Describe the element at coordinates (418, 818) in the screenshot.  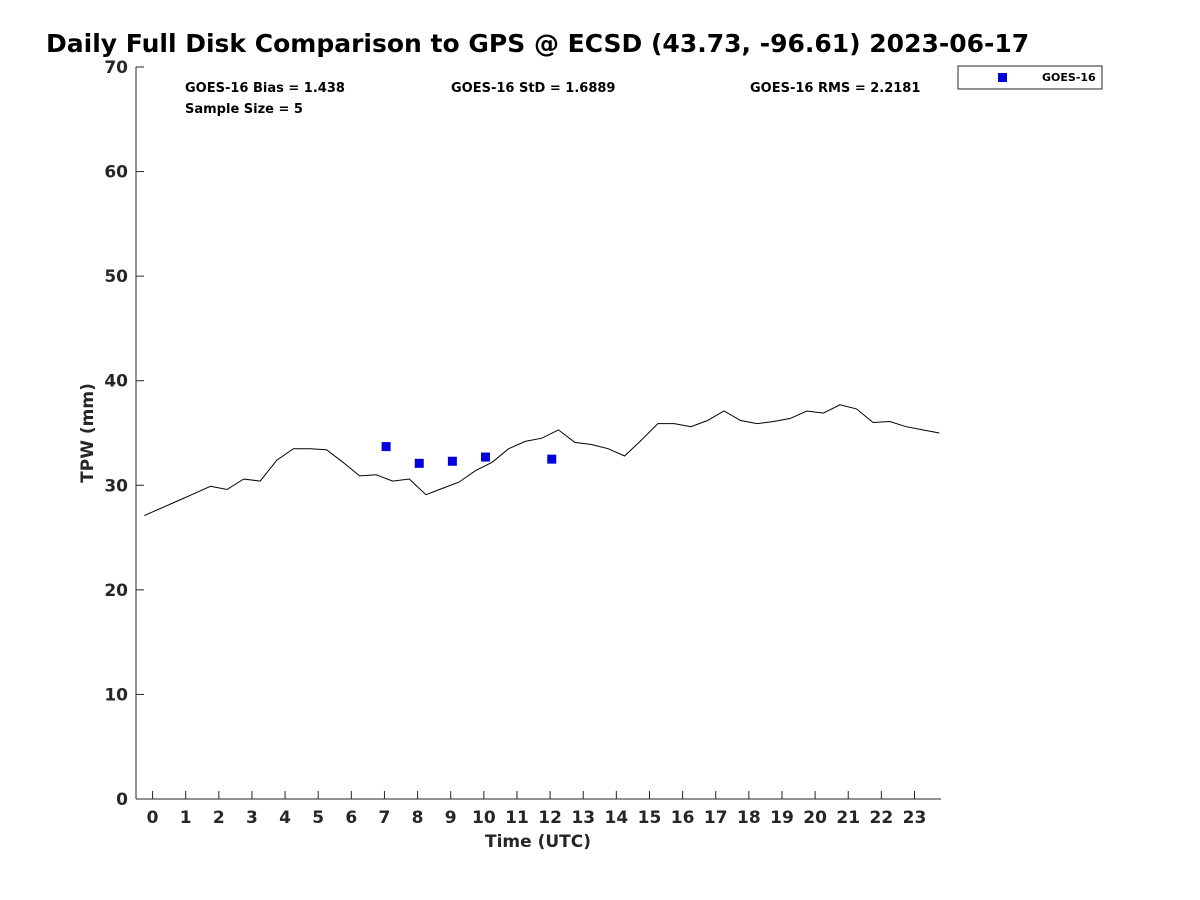
I see `x-tick-label: 8` at that location.